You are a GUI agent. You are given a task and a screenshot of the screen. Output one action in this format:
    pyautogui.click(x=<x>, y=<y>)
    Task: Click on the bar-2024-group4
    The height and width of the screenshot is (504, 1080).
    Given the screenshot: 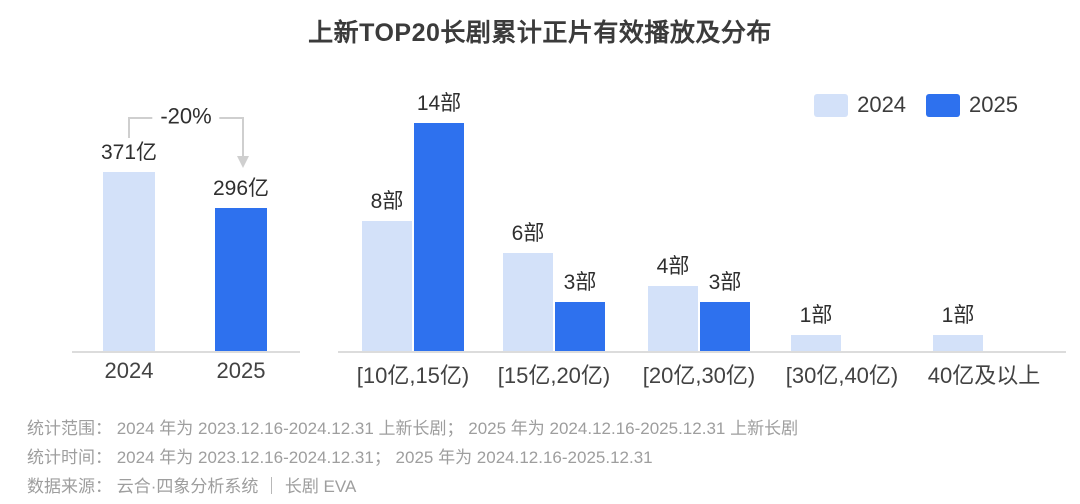 What is the action you would take?
    pyautogui.click(x=816, y=343)
    